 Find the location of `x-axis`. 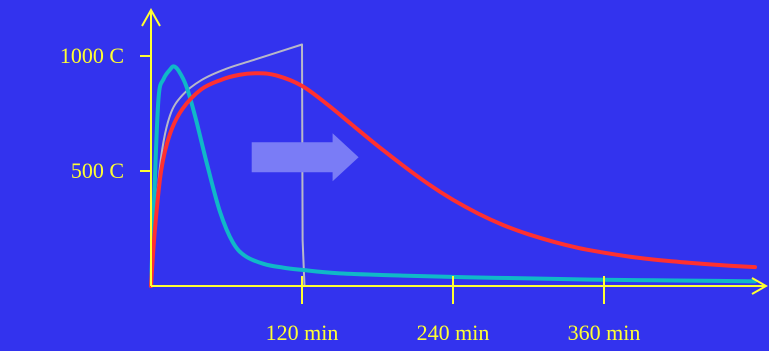

x-axis is located at coordinates (460, 286).